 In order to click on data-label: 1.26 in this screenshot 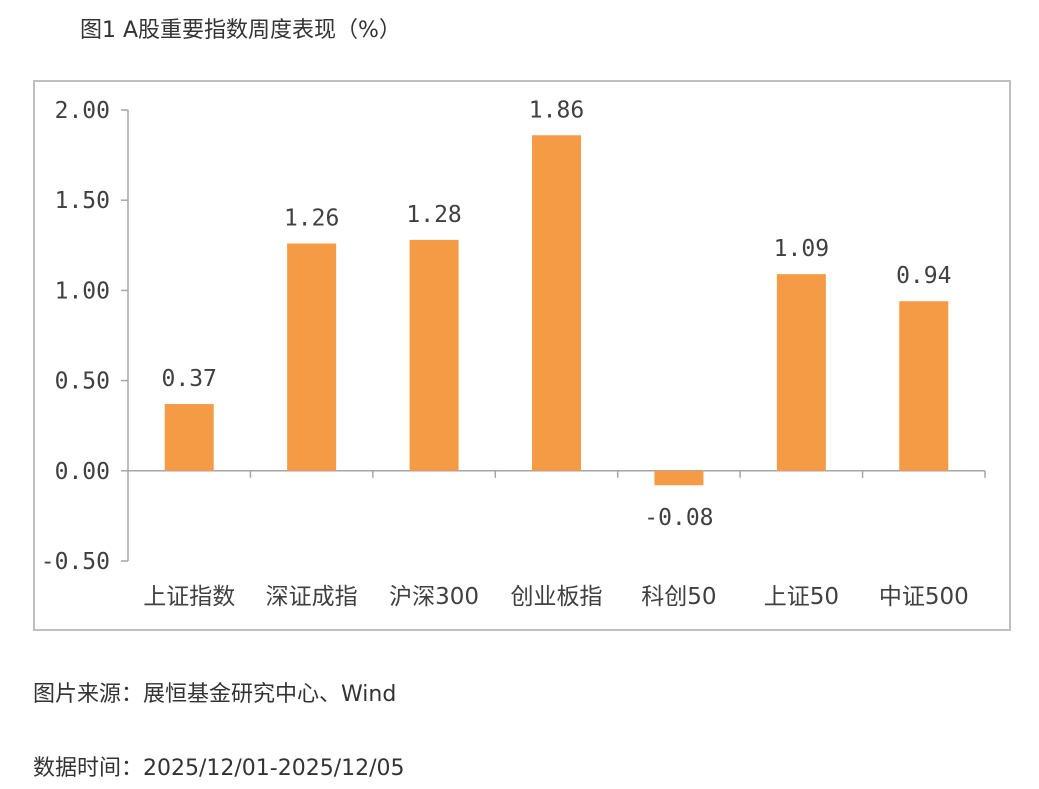, I will do `click(311, 218)`.